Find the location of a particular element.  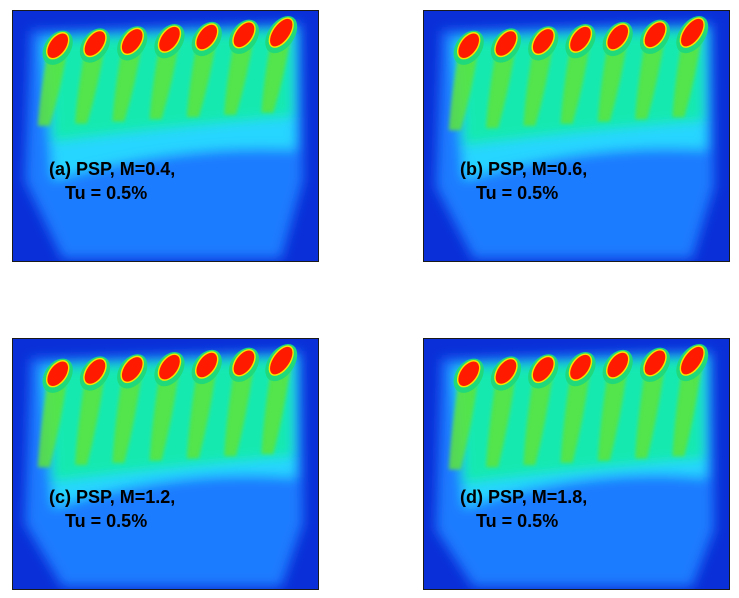

caption-line1-c: (c) PSP, M=1.2, is located at coordinates (112, 497).